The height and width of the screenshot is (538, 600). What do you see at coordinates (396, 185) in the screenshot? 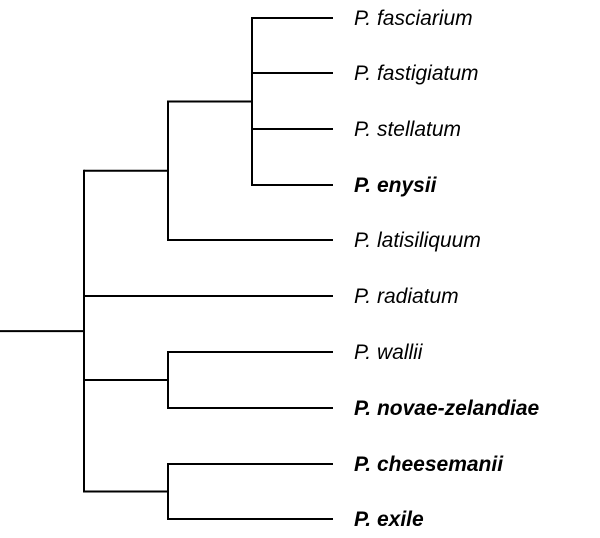
I see `taxon-label: P. enysii` at bounding box center [396, 185].